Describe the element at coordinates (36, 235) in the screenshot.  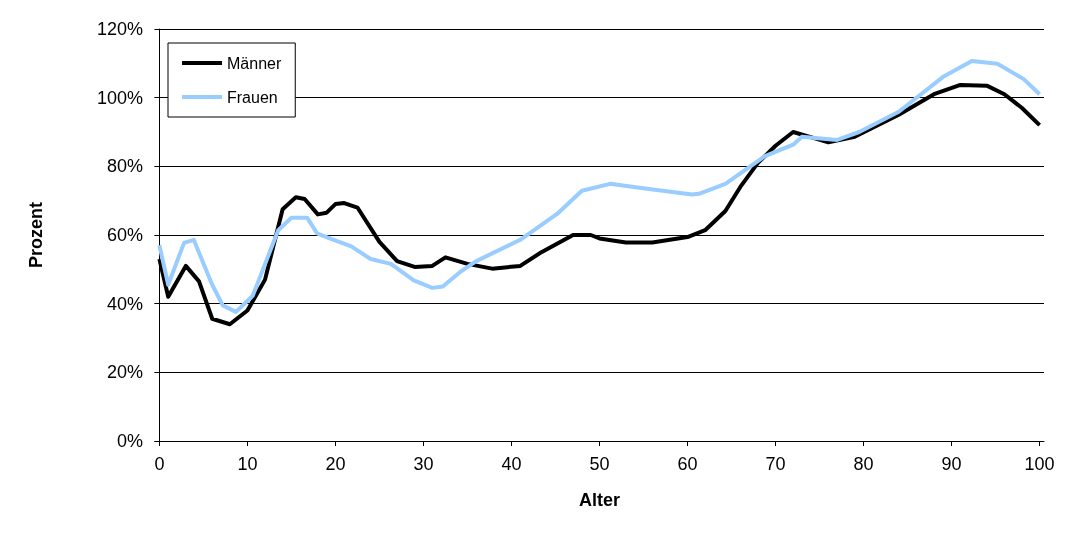
I see `y-axis-title: Prozent` at that location.